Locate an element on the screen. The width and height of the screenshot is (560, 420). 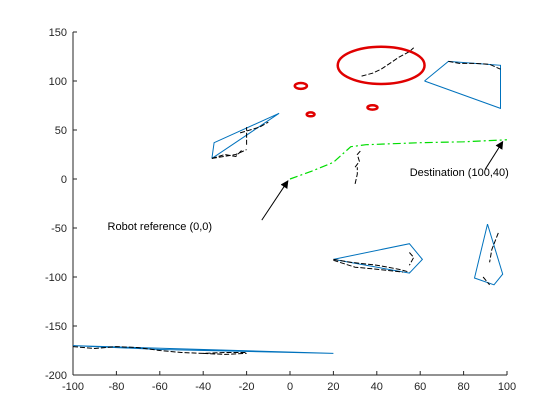
y-tick-label: 0 is located at coordinates (64, 180).